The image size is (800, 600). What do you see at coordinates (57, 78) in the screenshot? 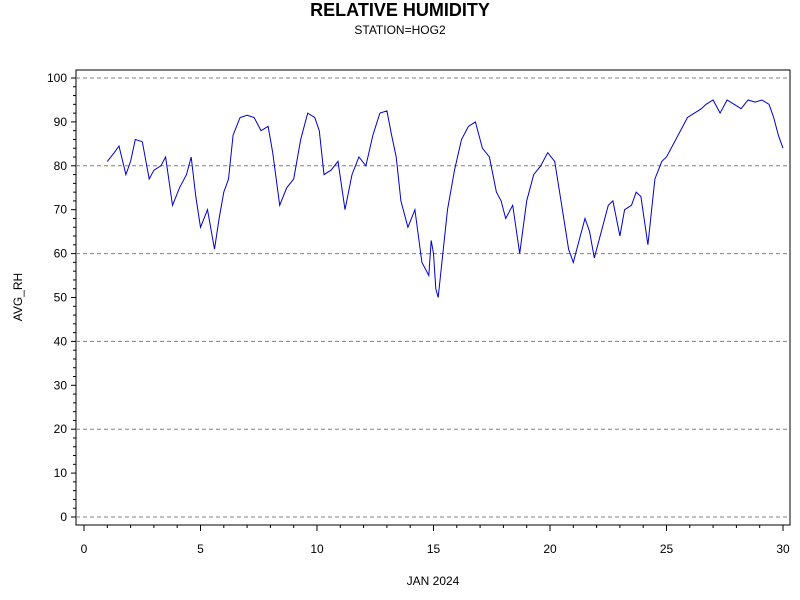
I see `y-tick-label: 100` at bounding box center [57, 78].